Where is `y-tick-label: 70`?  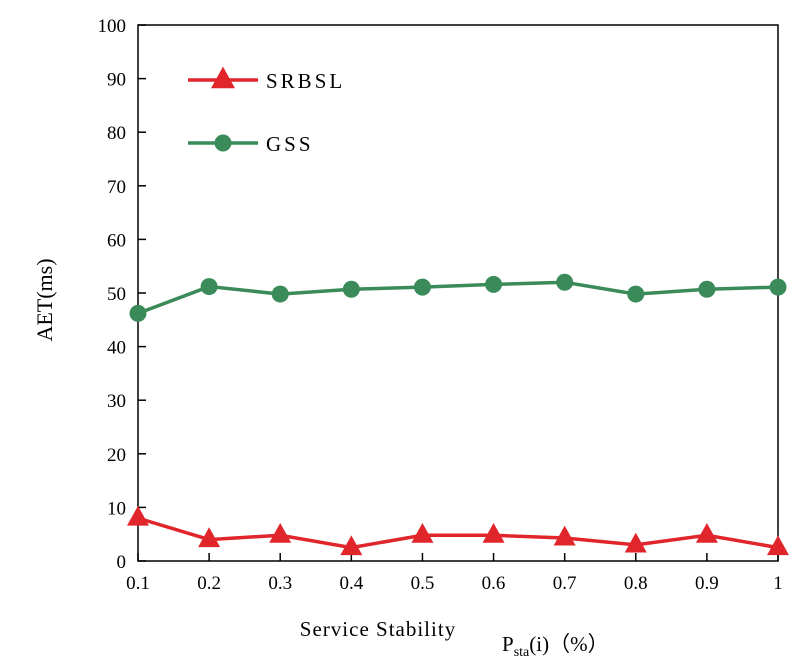 y-tick-label: 70 is located at coordinates (116, 187).